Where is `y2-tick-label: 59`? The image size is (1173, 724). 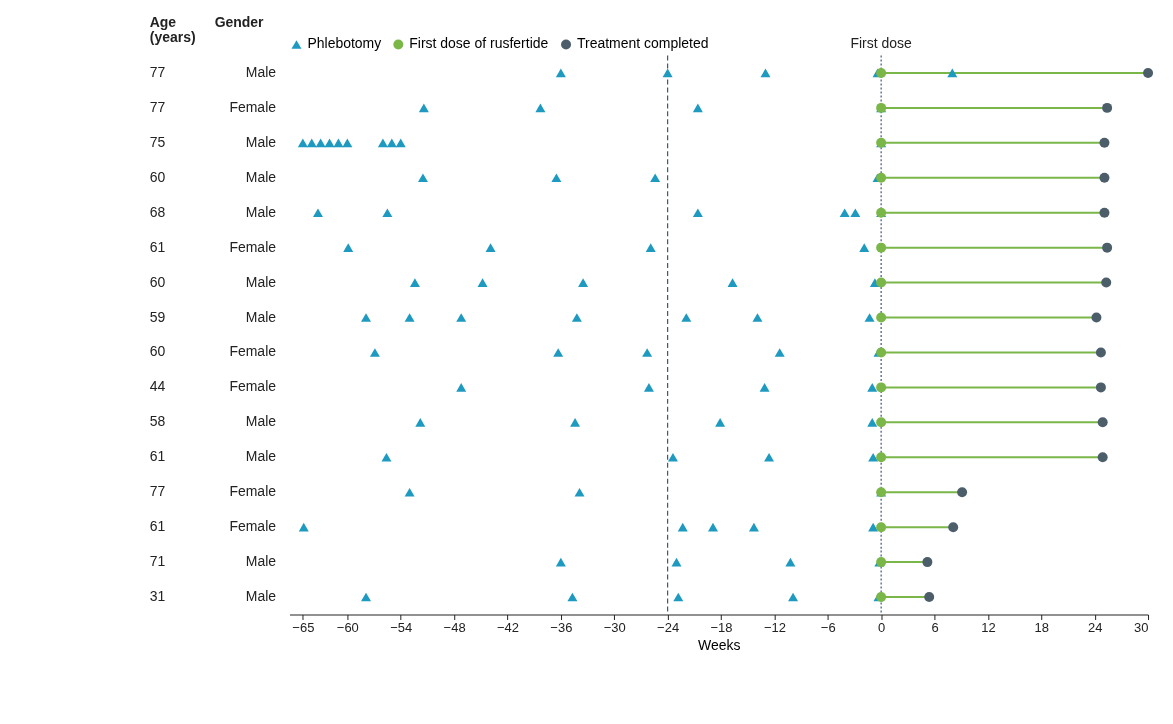 y2-tick-label: 59 is located at coordinates (157, 316).